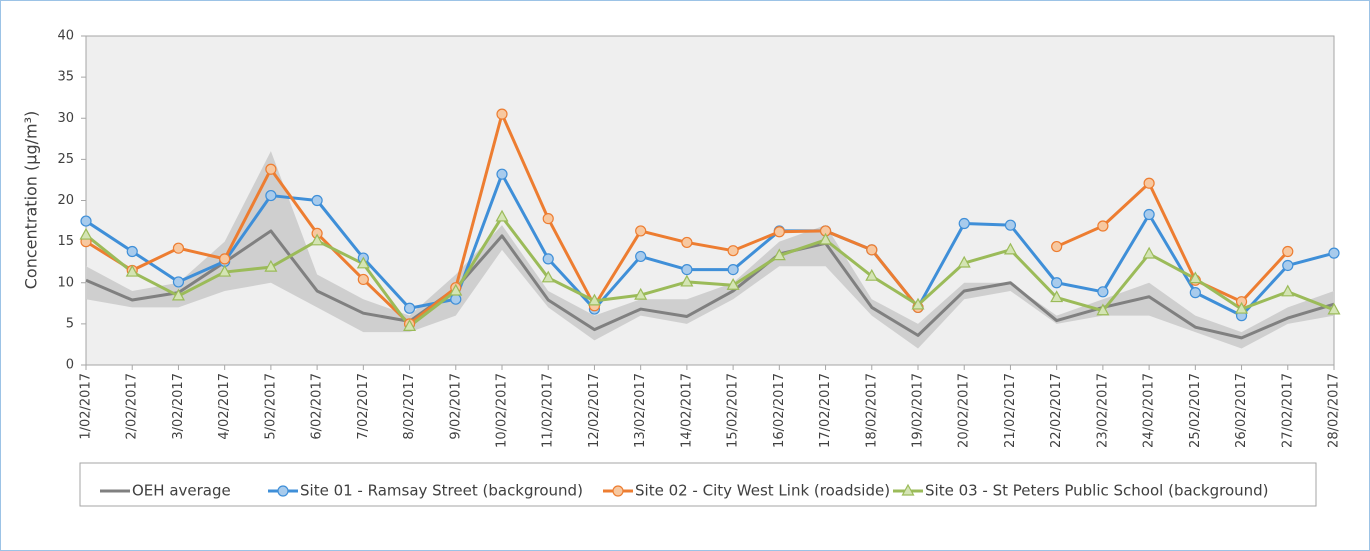 Image resolution: width=1370 pixels, height=551 pixels. What do you see at coordinates (65, 159) in the screenshot?
I see `y-tick-label: 25` at bounding box center [65, 159].